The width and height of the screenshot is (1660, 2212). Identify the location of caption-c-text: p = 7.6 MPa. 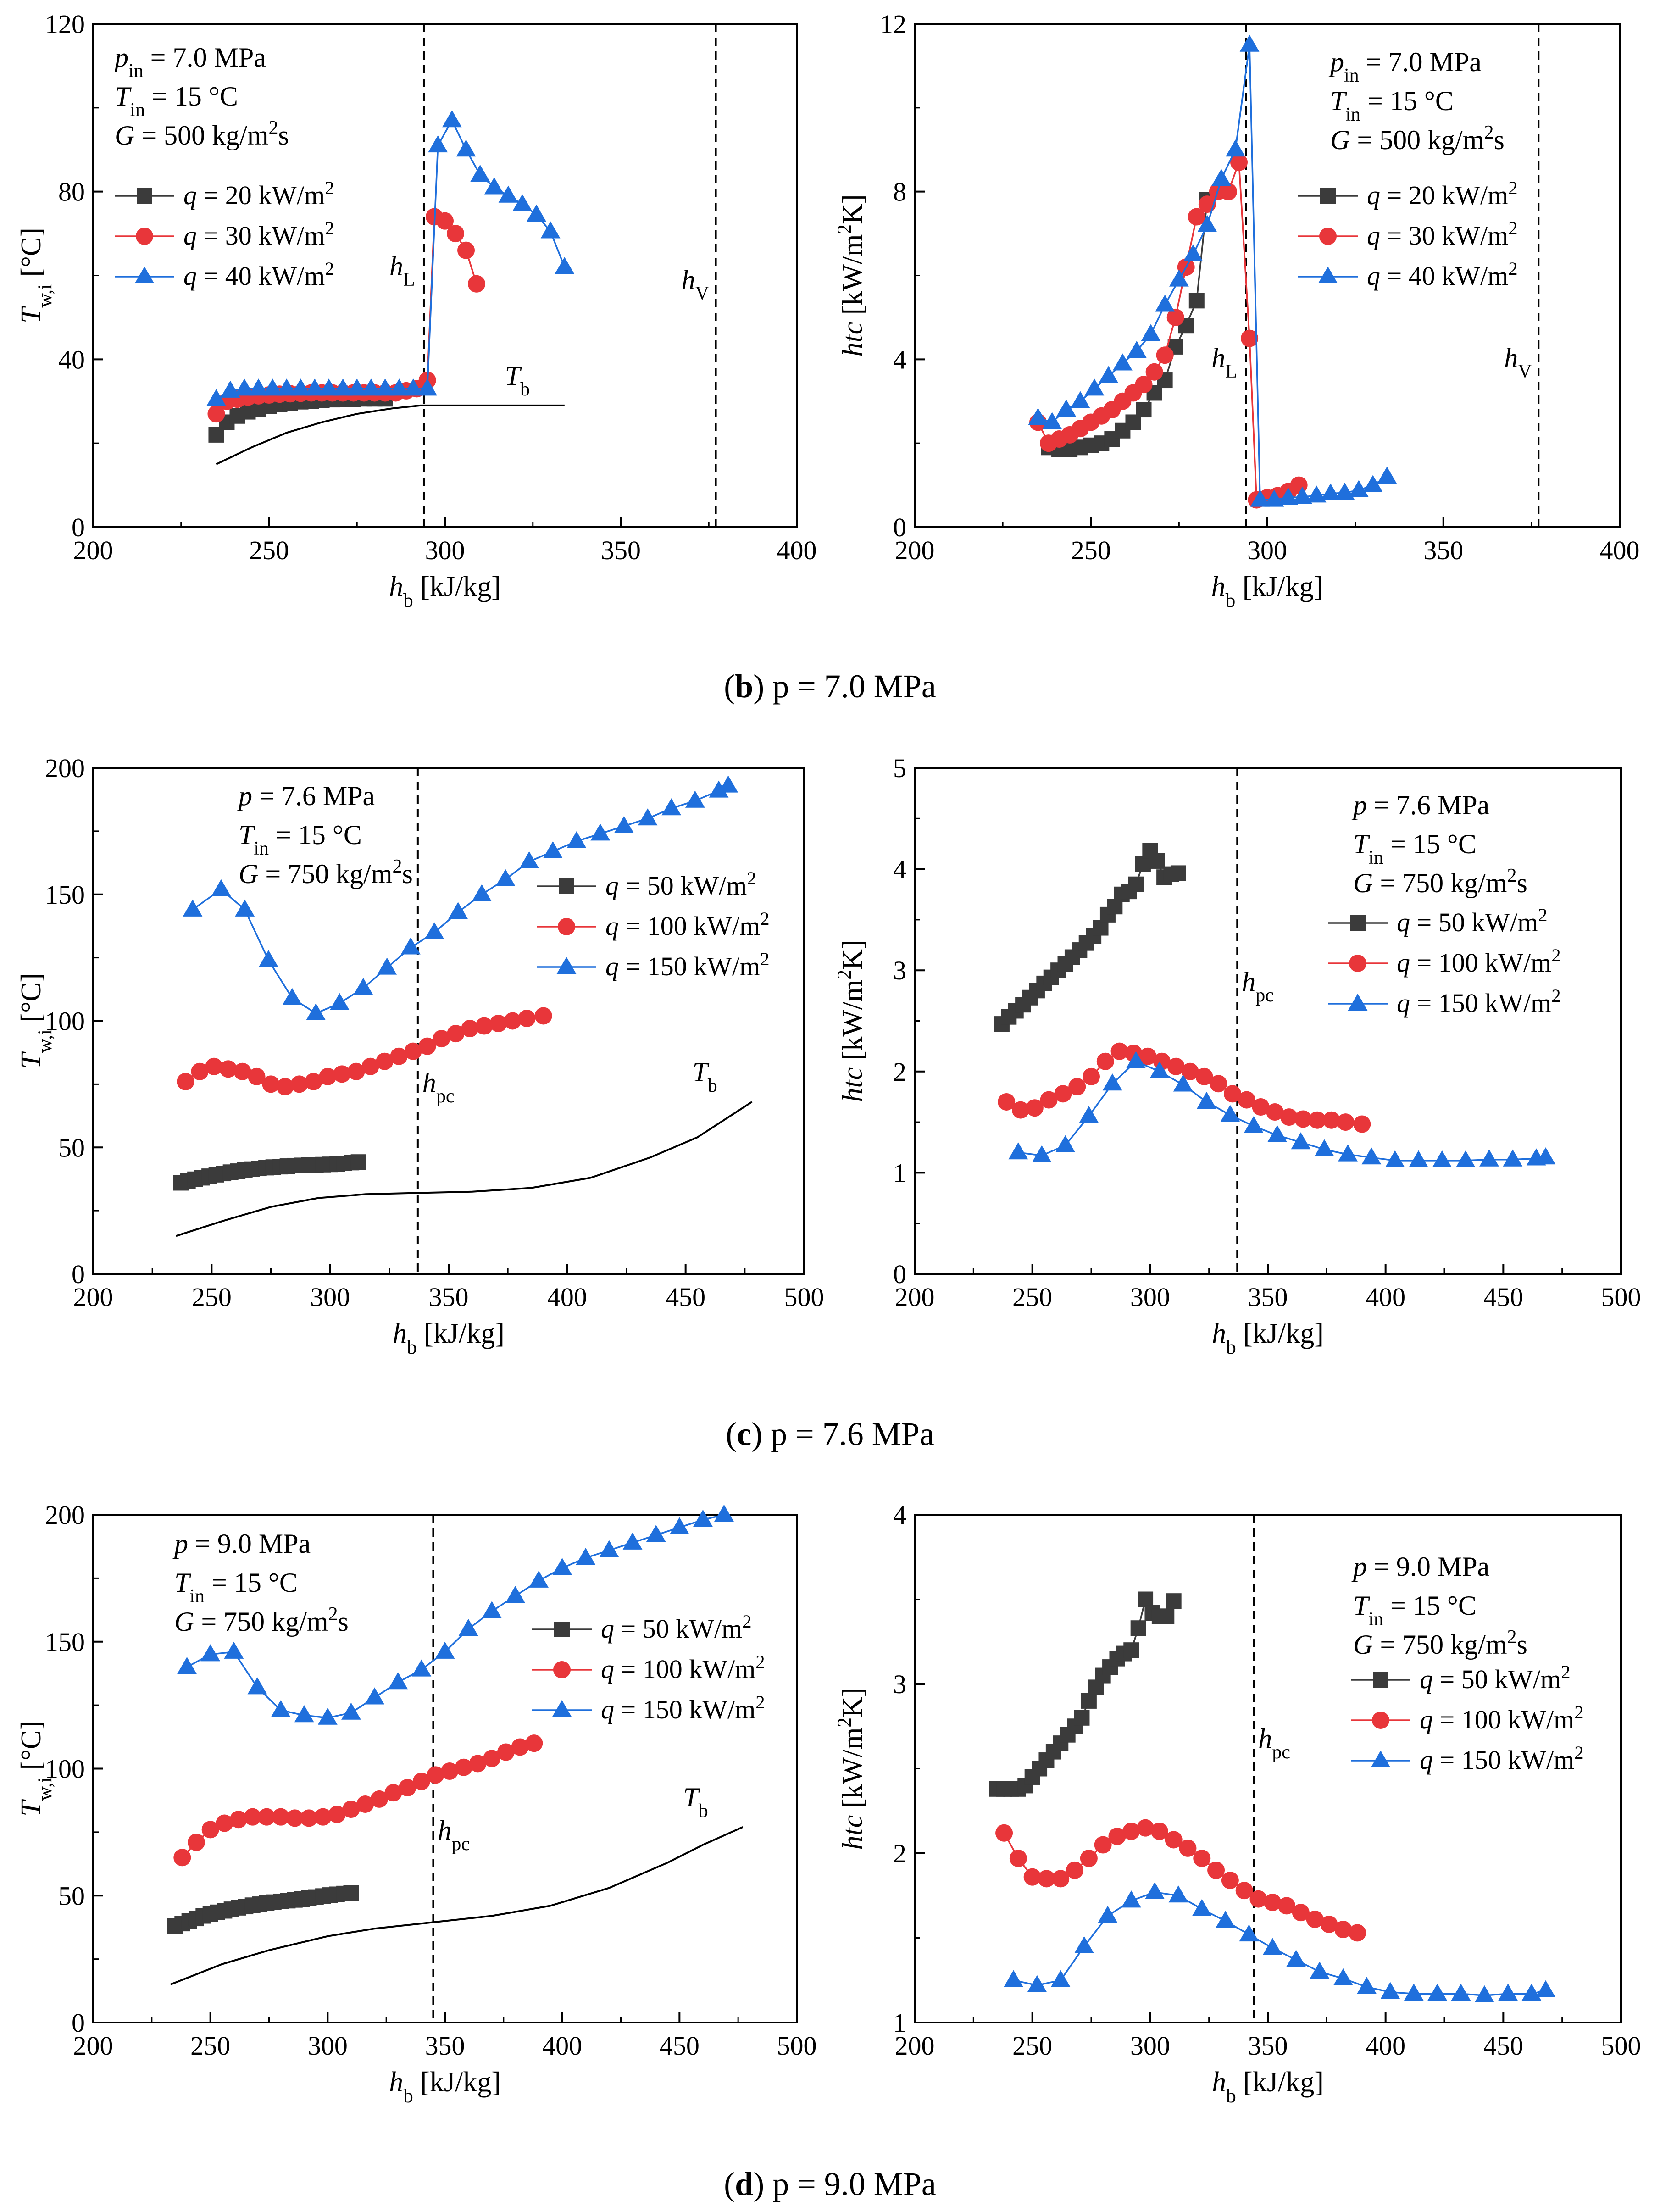
(848, 1434).